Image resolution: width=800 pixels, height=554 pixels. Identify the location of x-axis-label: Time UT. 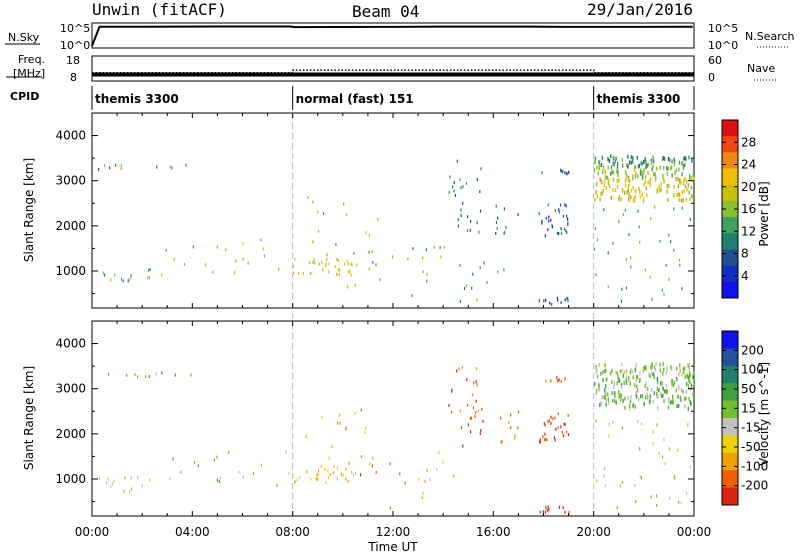
(392, 547).